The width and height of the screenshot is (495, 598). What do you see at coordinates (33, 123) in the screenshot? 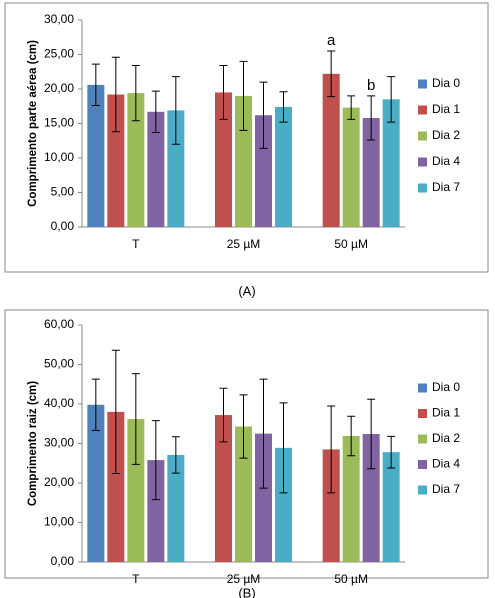
I see `y-axis-label: Comprimento parte aérea (cm)` at bounding box center [33, 123].